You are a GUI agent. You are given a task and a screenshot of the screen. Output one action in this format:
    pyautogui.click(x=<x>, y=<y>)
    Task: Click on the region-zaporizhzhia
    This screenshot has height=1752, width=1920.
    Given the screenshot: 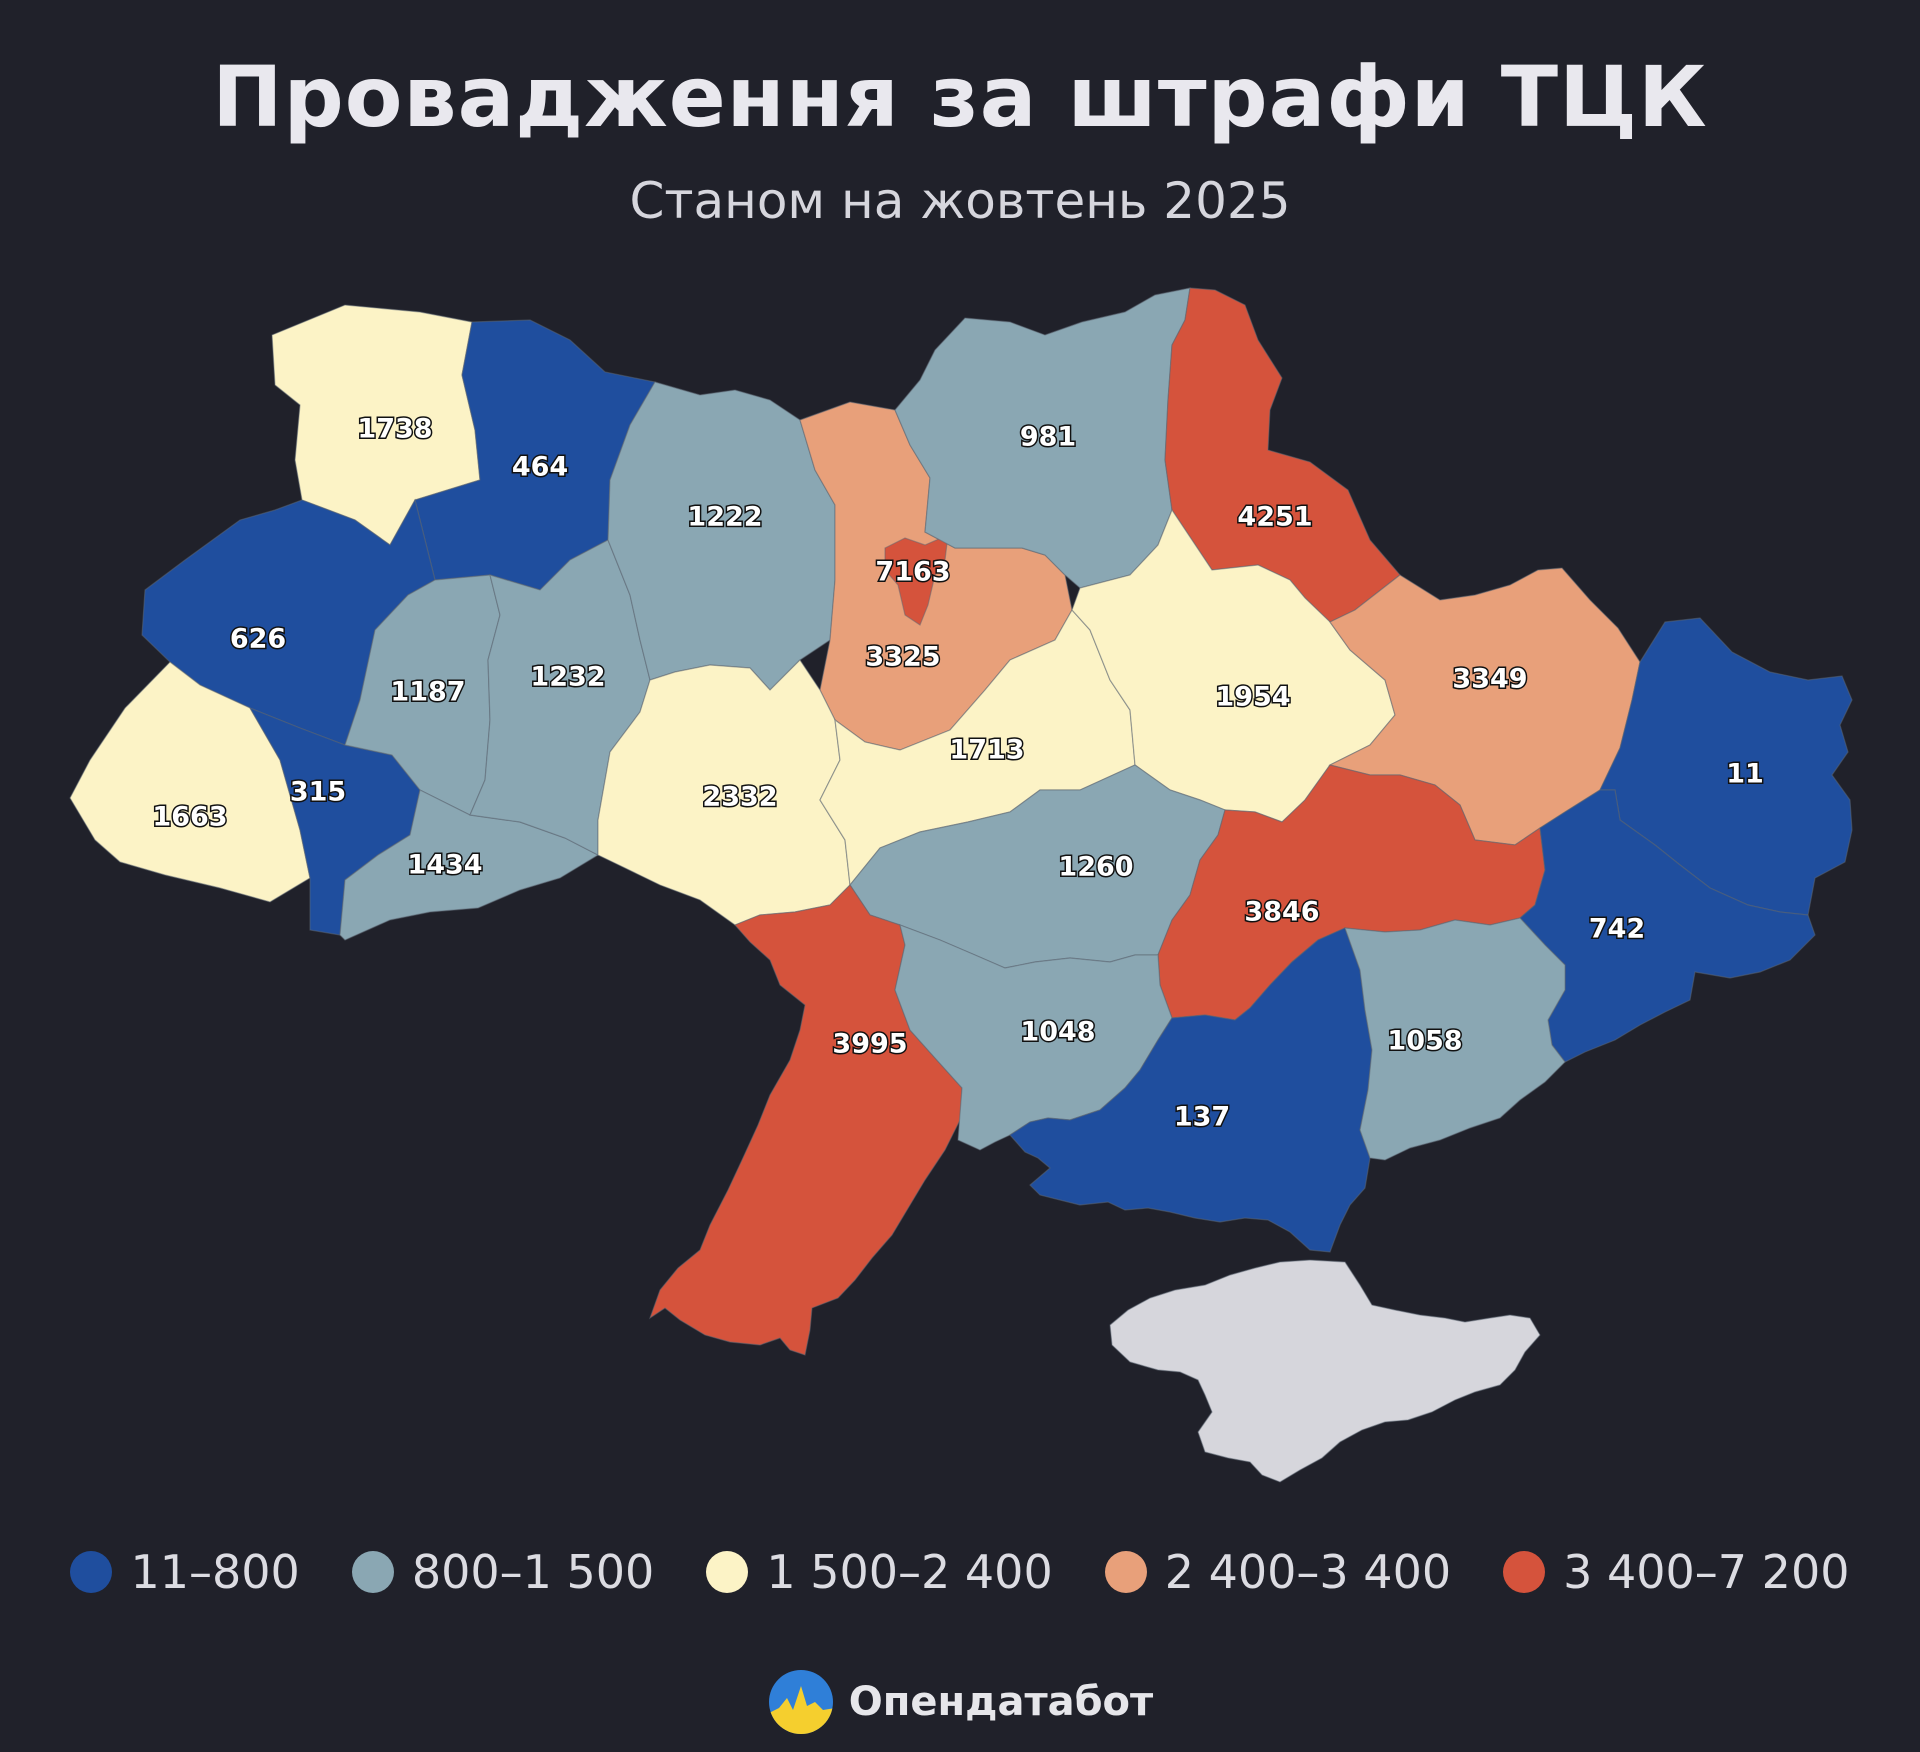 What is the action you would take?
    pyautogui.click(x=1455, y=1039)
    